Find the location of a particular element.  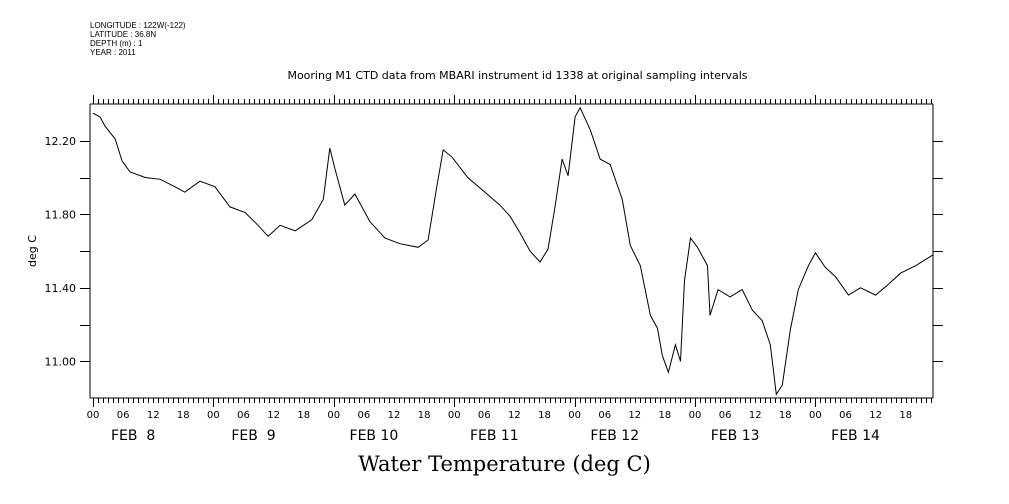

y-axis-label: deg C is located at coordinates (32, 251).